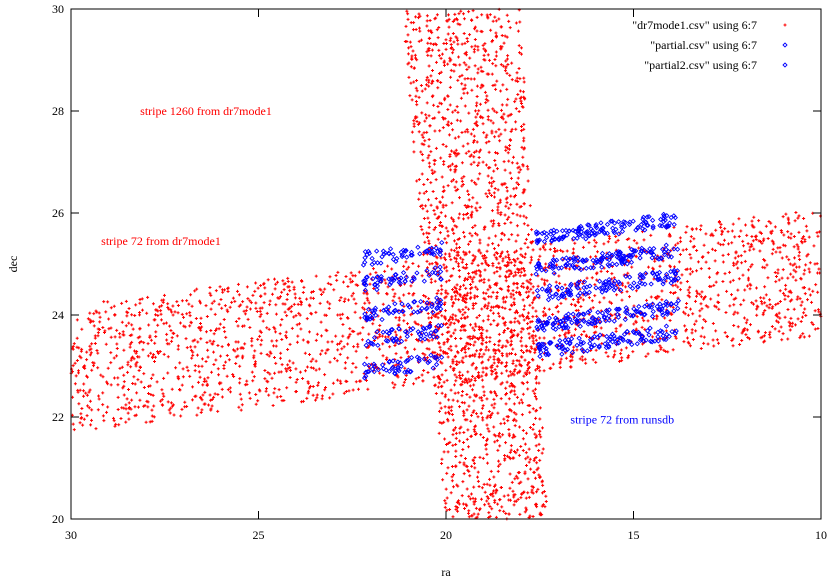 The width and height of the screenshot is (833, 579). What do you see at coordinates (58, 519) in the screenshot?
I see `y-tick-label: 20` at bounding box center [58, 519].